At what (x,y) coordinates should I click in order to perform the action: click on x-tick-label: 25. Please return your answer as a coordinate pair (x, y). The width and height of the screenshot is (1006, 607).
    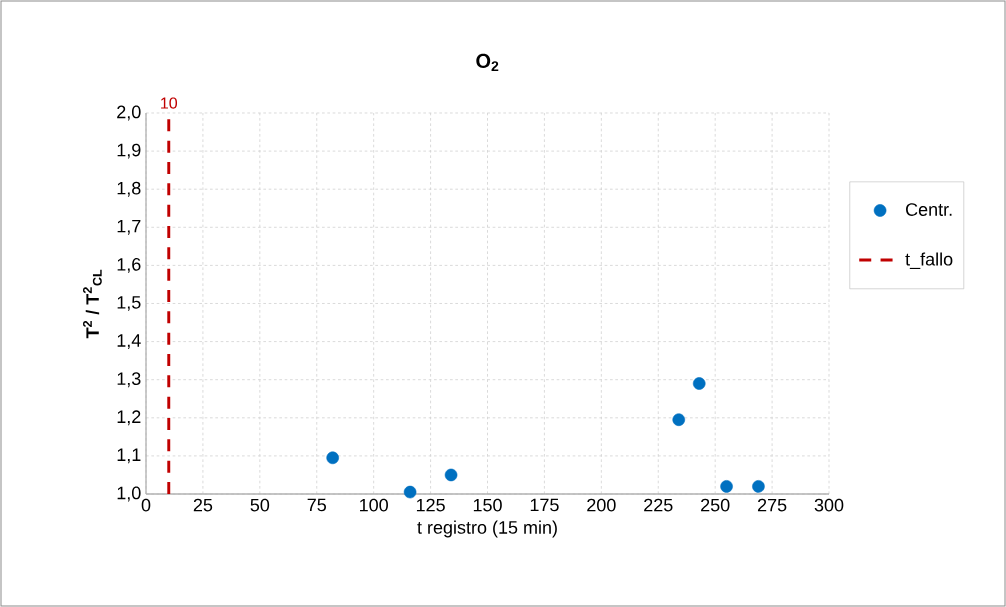
    Looking at the image, I should click on (203, 505).